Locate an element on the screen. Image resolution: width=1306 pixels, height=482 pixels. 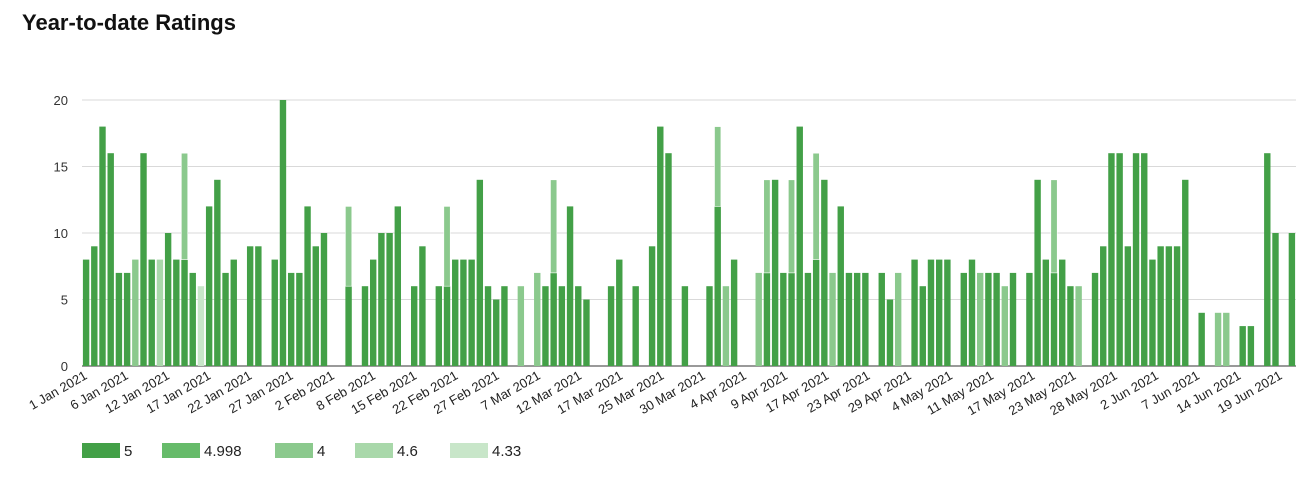
legend: 5 4.998 4 4.6 4.33 is located at coordinates (301, 451).